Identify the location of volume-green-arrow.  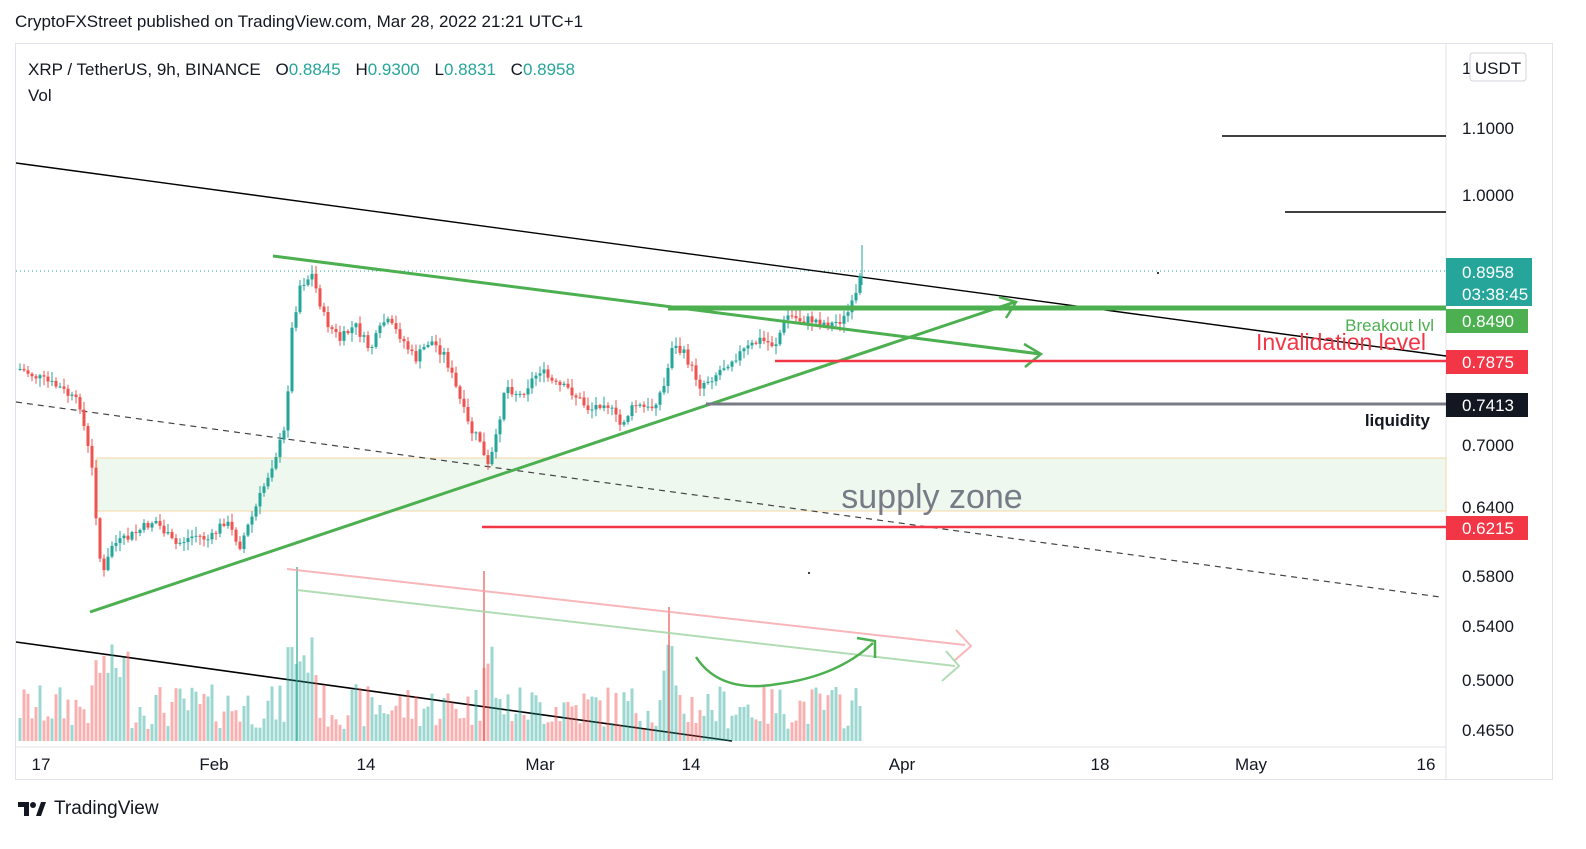
(626, 628).